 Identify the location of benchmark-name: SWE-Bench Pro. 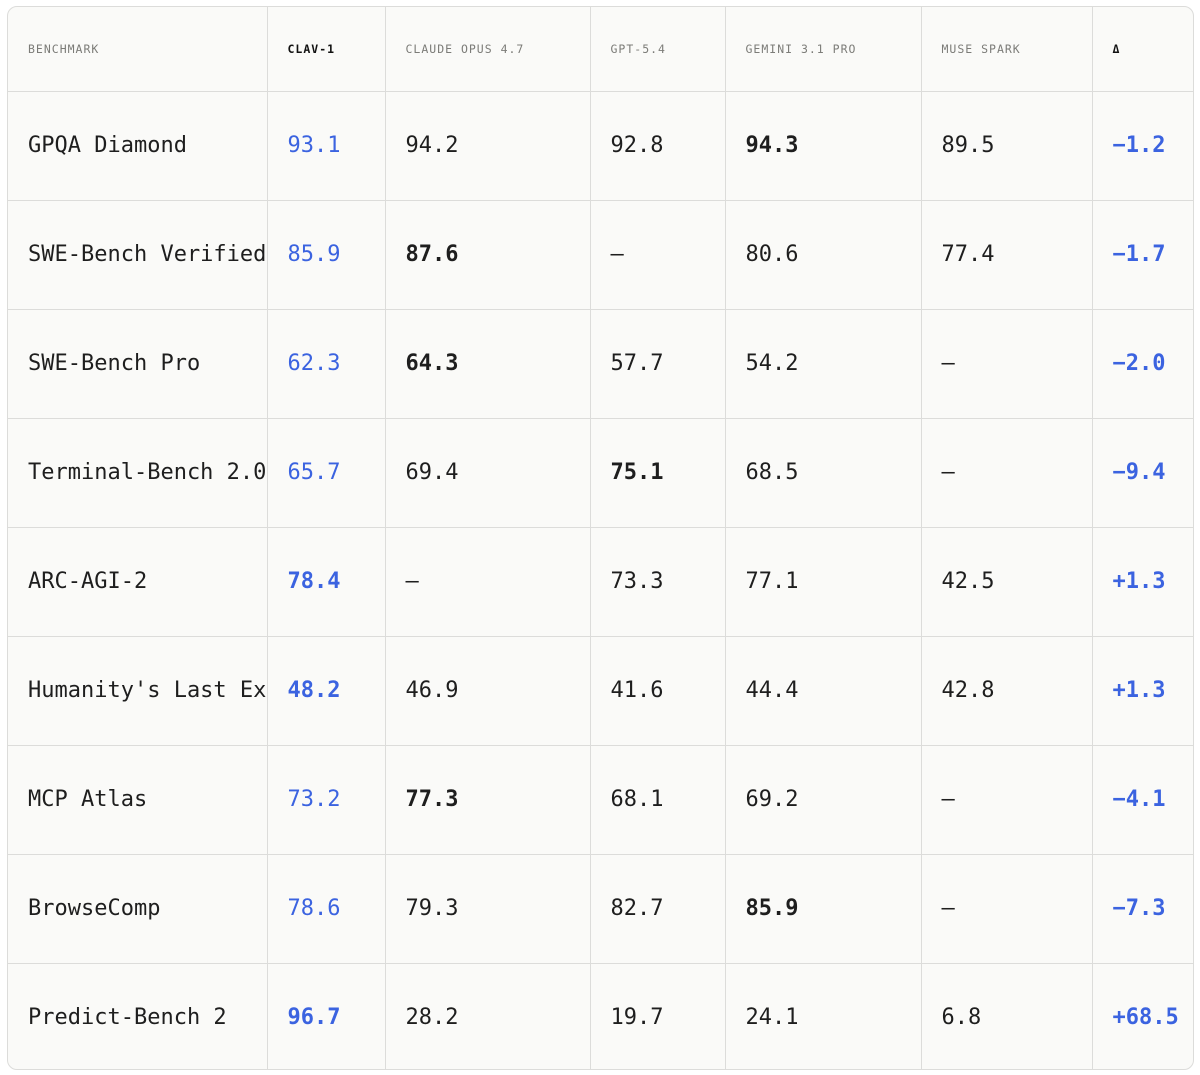
(138, 363).